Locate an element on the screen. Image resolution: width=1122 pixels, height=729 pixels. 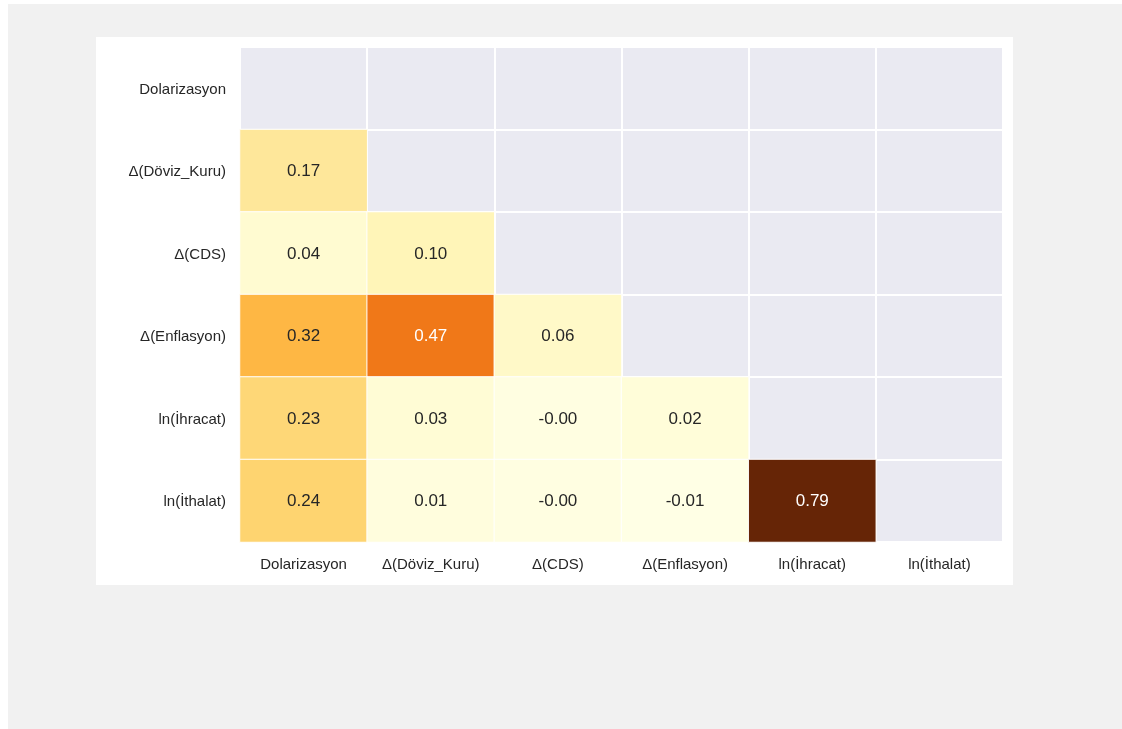
data-label: -0.01 is located at coordinates (685, 501).